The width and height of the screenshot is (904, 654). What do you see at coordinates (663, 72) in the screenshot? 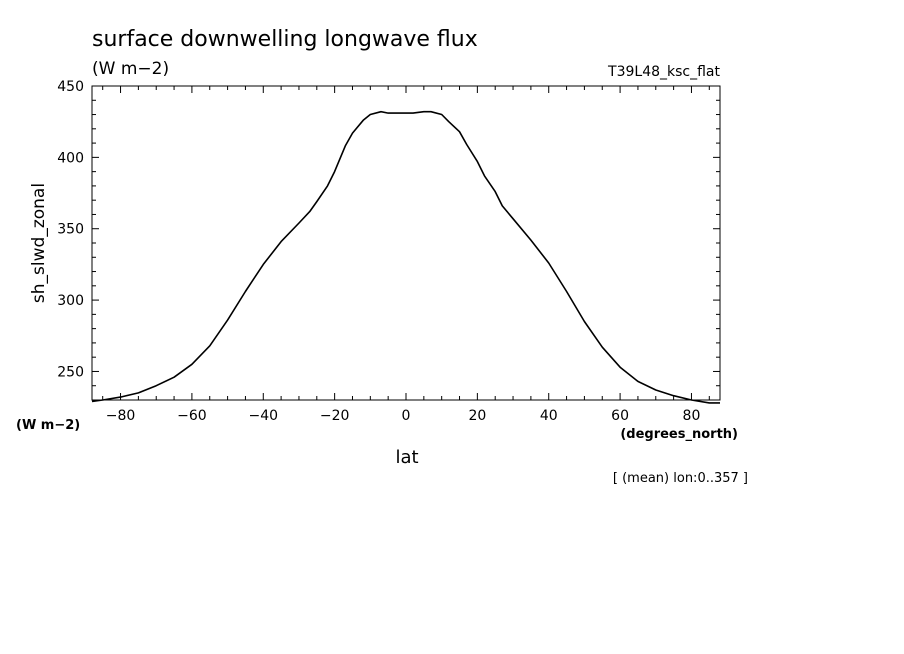
I see `experiment-label: T39L48_ksc_flat` at bounding box center [663, 72].